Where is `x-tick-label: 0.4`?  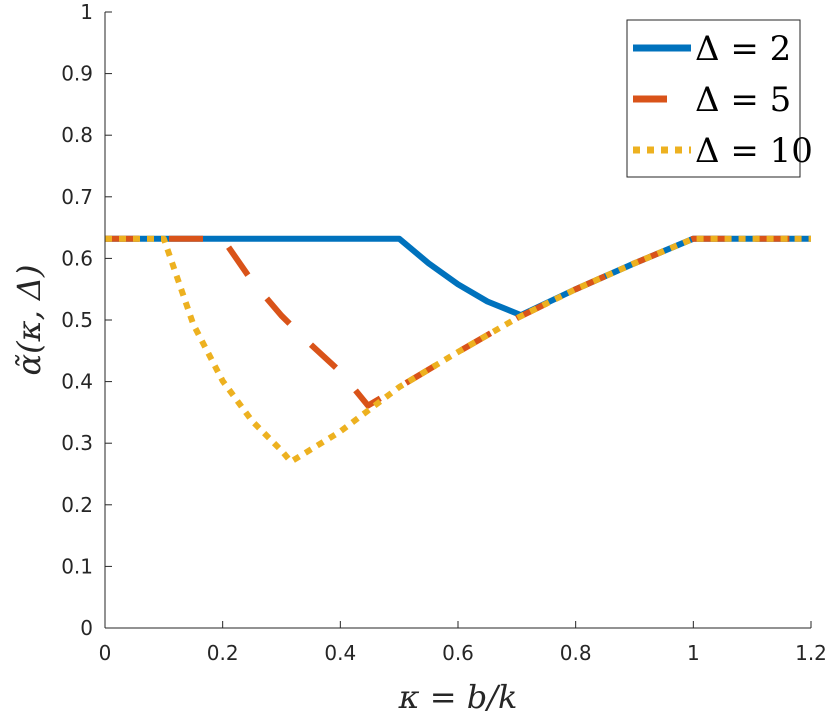 x-tick-label: 0.4 is located at coordinates (340, 653).